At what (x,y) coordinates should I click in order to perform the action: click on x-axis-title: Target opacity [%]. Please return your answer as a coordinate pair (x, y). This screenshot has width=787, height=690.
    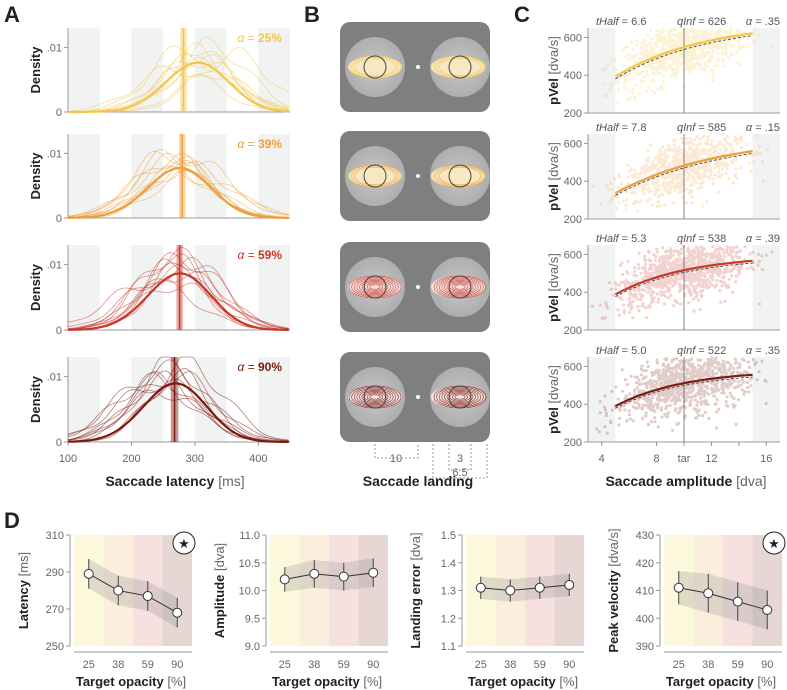
    Looking at the image, I should click on (327, 681).